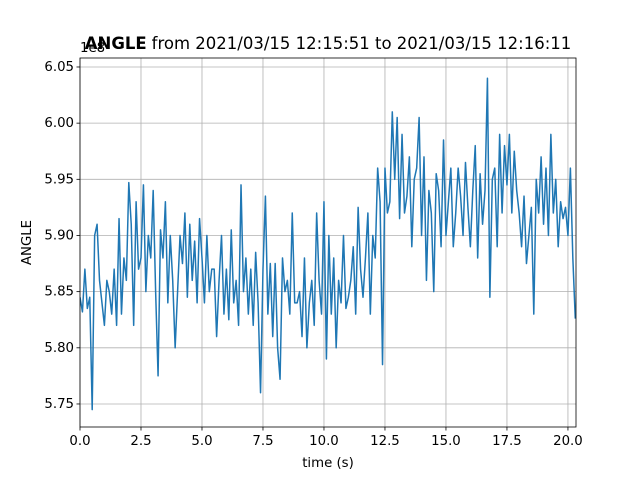 The image size is (640, 480). What do you see at coordinates (92, 48) in the screenshot?
I see `y-offset-label: 1e8` at bounding box center [92, 48].